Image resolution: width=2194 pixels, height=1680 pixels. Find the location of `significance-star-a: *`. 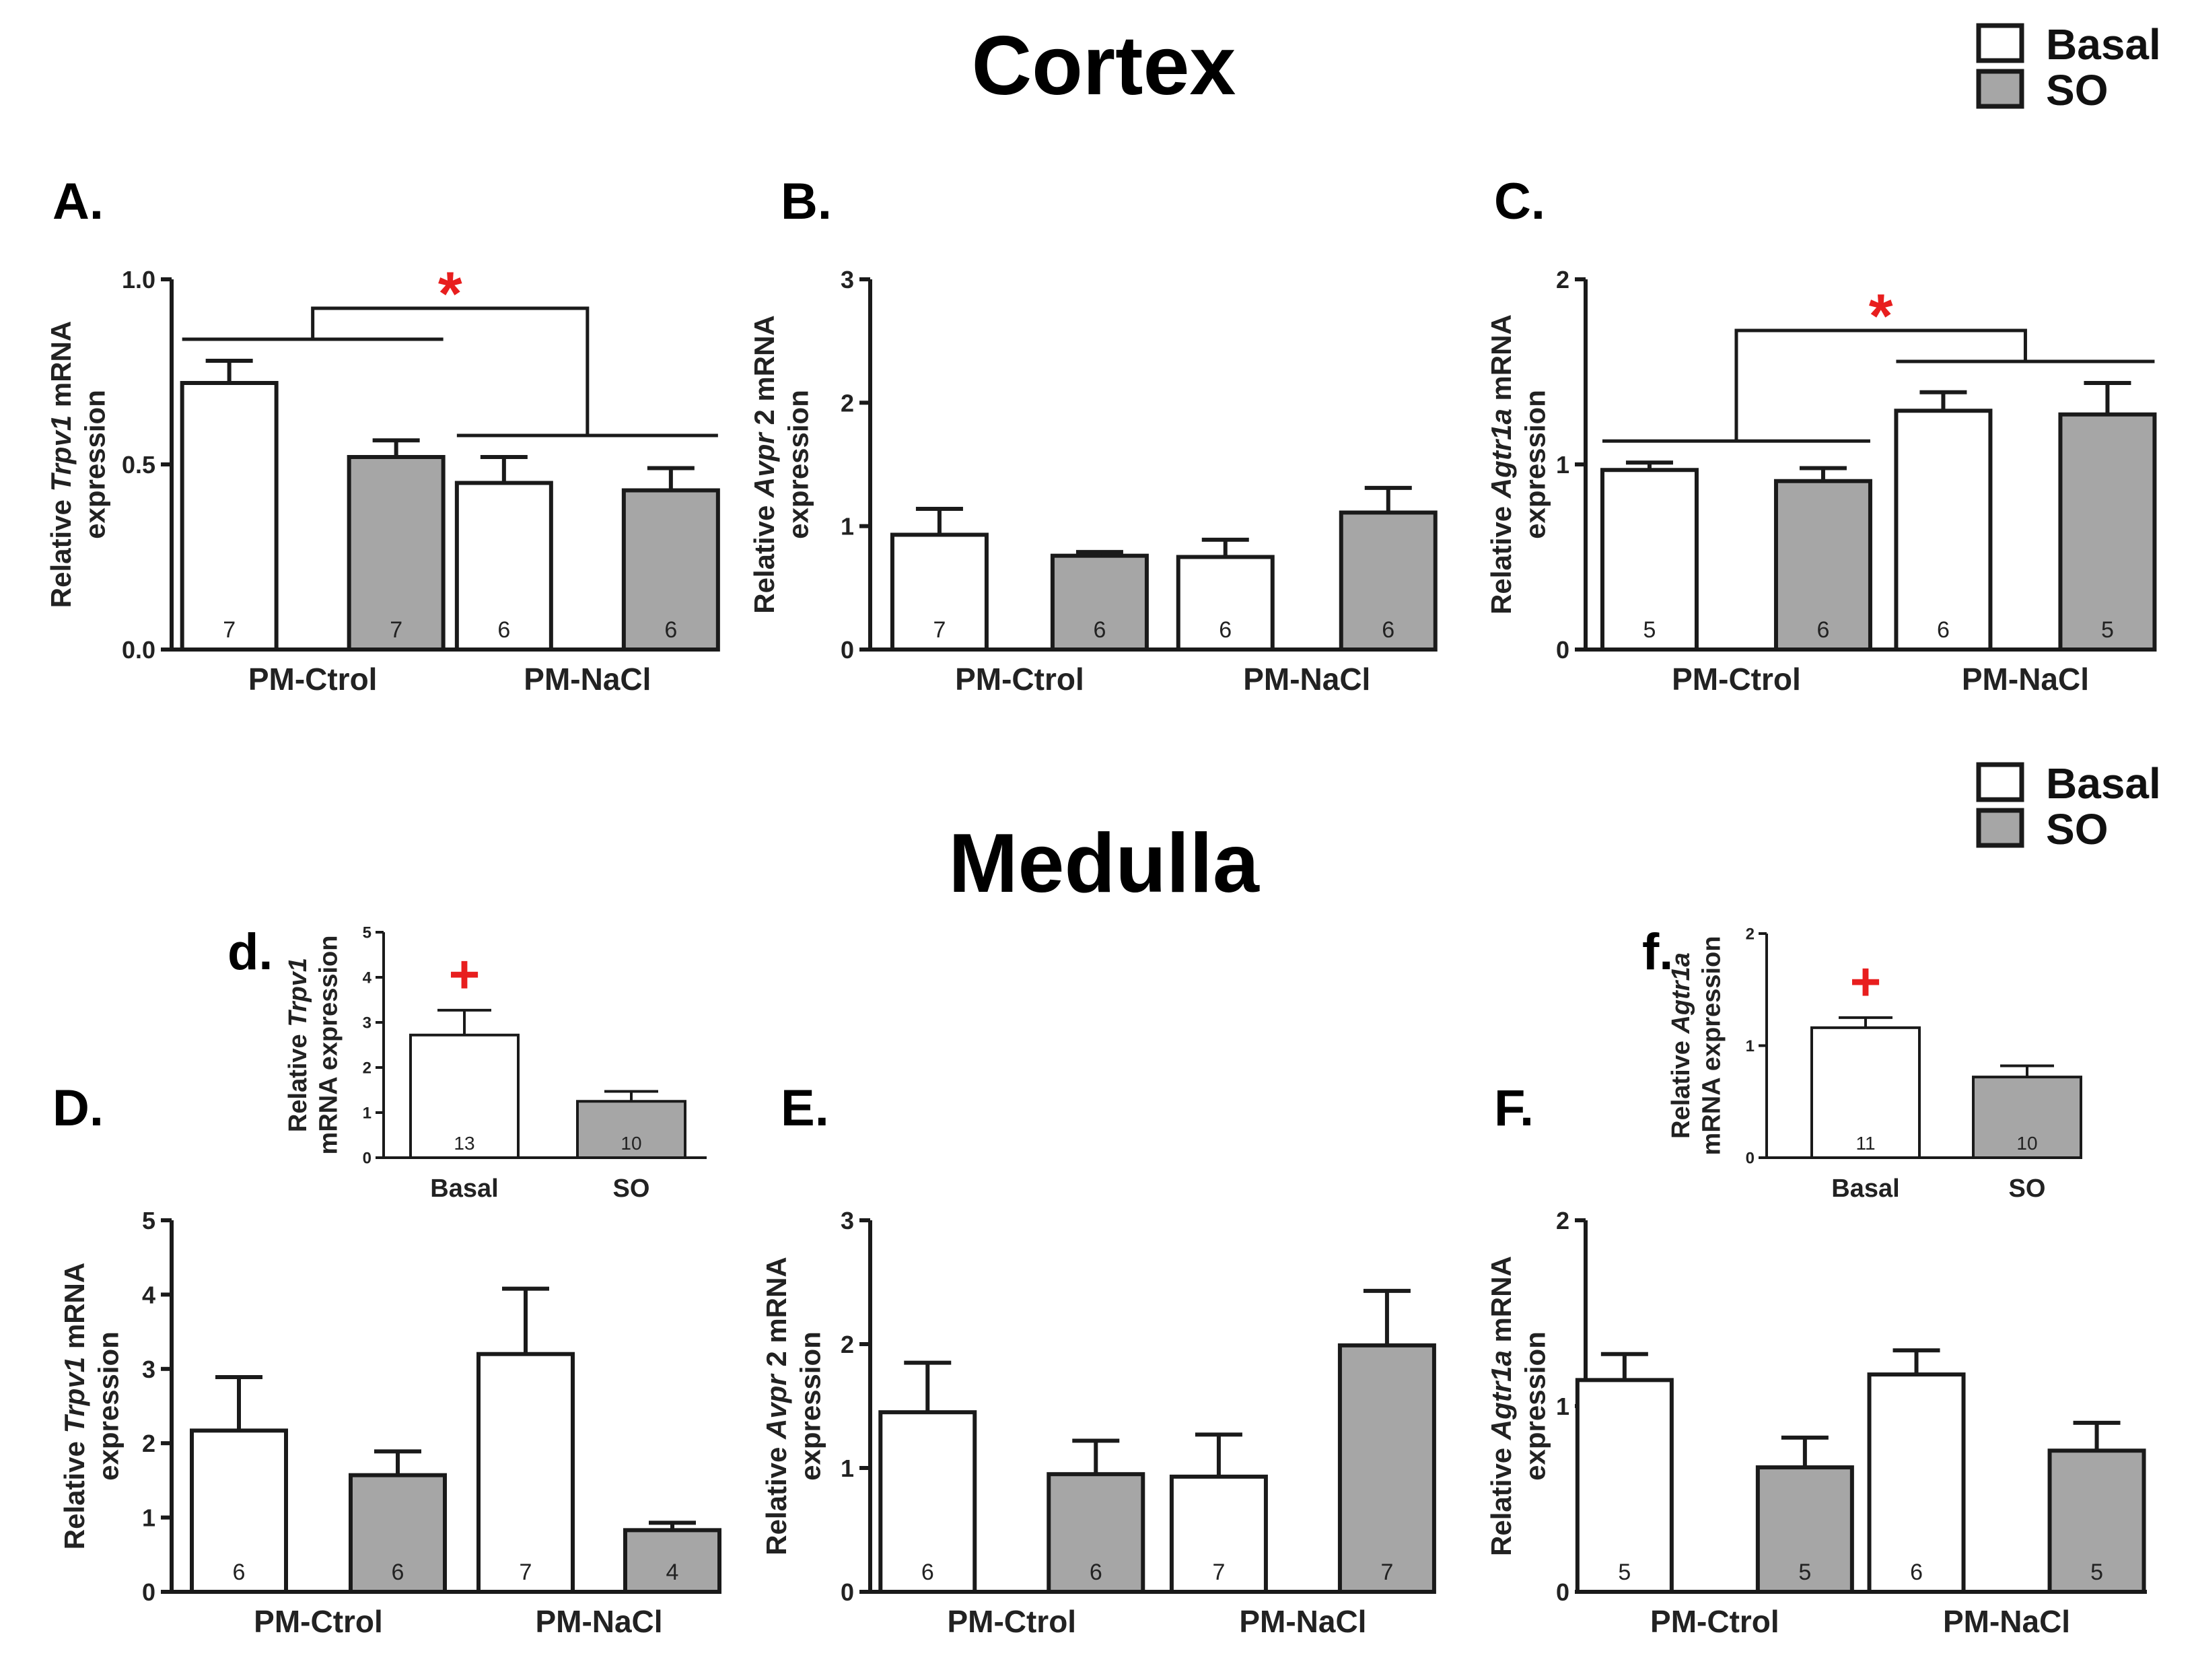

significance-star-a: * is located at coordinates (450, 294).